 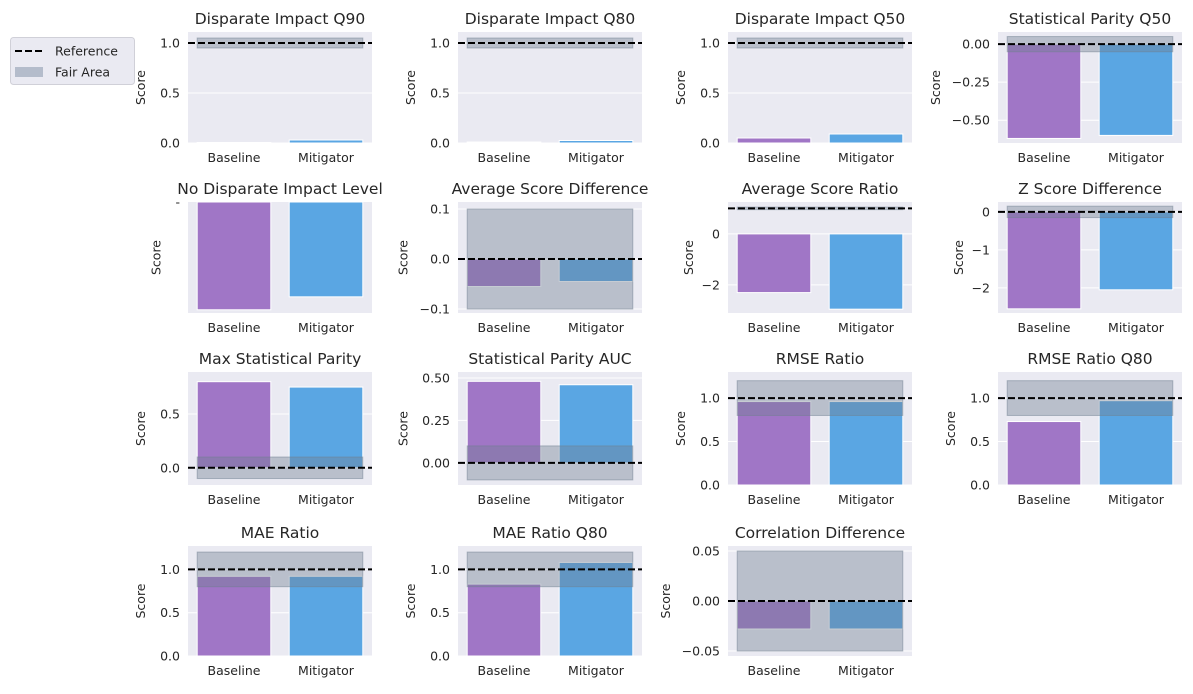 I want to click on subplot-title: Correlation Difference, so click(x=820, y=533).